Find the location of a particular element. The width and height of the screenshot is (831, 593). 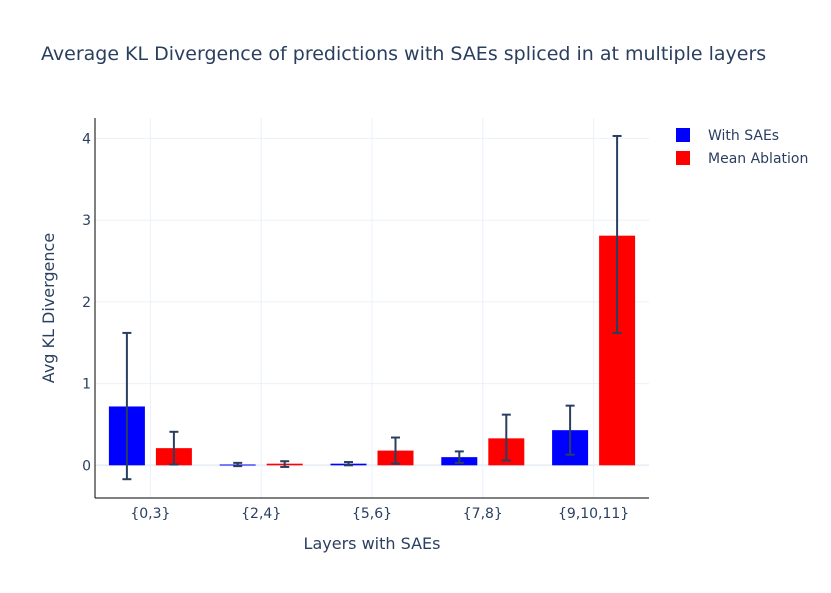

y-tick-label: 4 is located at coordinates (86, 139).